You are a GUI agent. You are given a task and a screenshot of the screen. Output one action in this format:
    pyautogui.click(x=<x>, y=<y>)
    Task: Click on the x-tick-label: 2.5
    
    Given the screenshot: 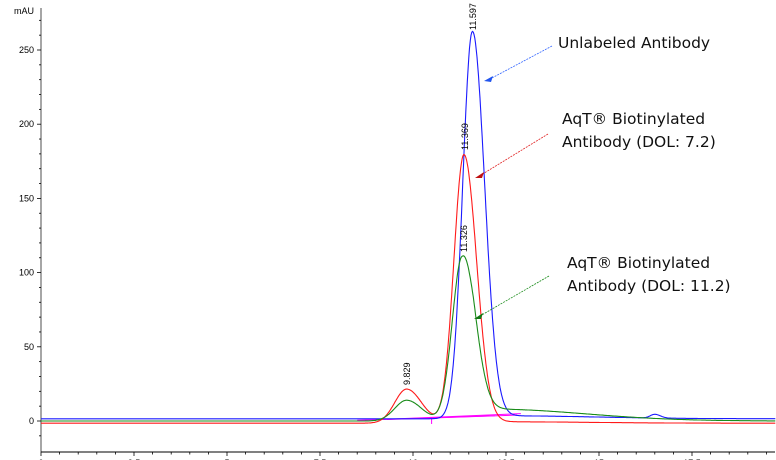 What is the action you would take?
    pyautogui.click(x=134, y=459)
    